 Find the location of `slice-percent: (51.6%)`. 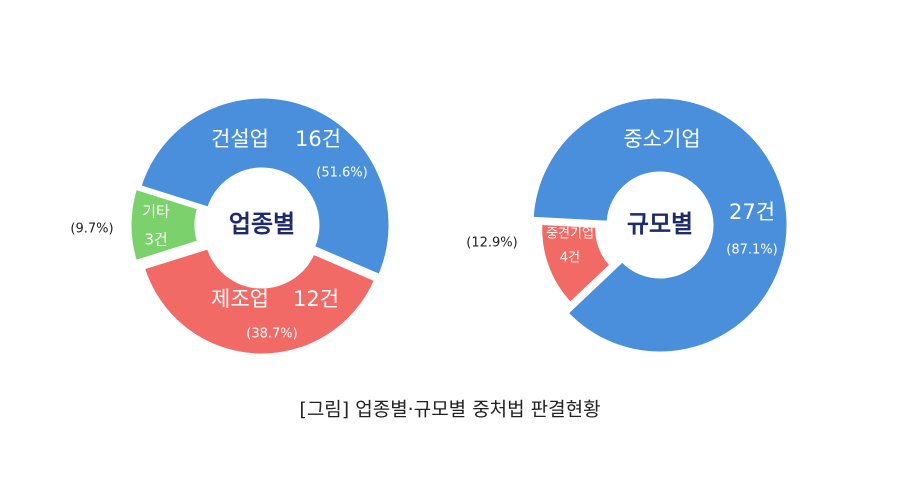

slice-percent: (51.6%) is located at coordinates (341, 173).